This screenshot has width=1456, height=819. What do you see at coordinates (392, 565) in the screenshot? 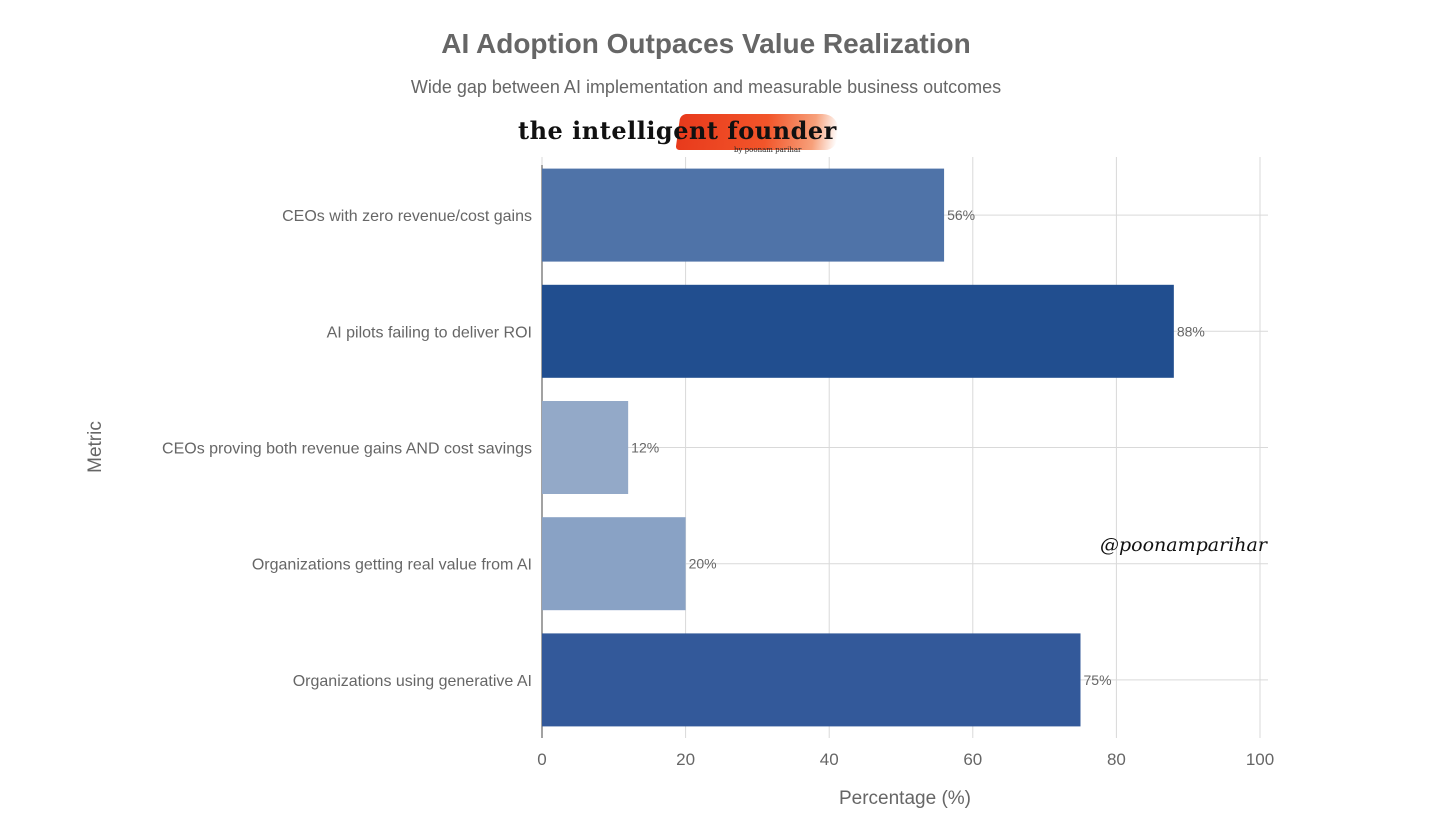
I see `category-label: Organizations getting real value from AI` at bounding box center [392, 565].